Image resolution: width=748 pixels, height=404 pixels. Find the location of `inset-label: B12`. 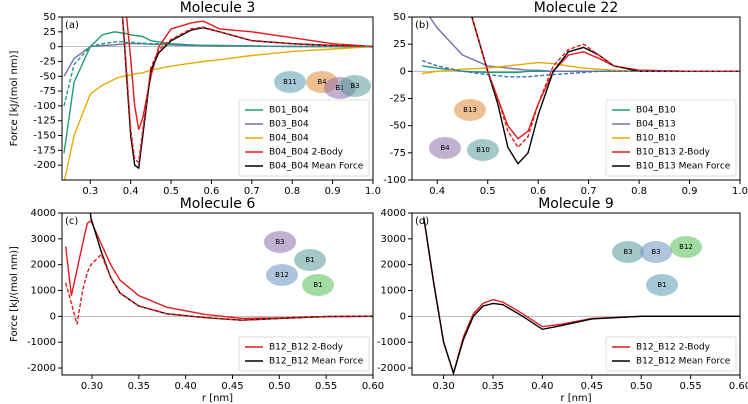

inset-label: B12 is located at coordinates (282, 275).